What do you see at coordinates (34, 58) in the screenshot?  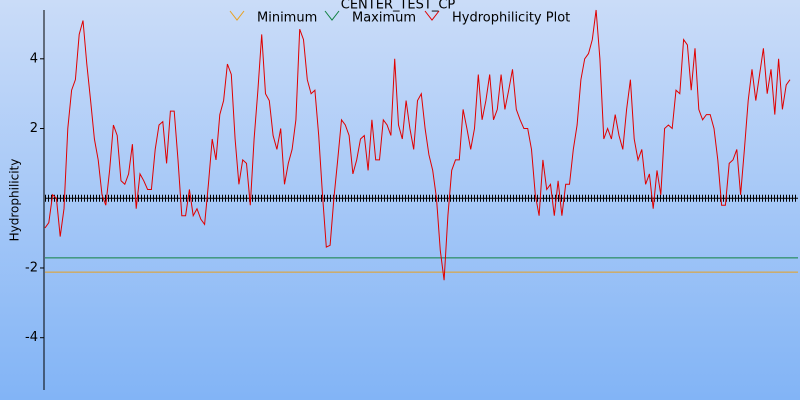 I see `y-tick-label: 4` at bounding box center [34, 58].